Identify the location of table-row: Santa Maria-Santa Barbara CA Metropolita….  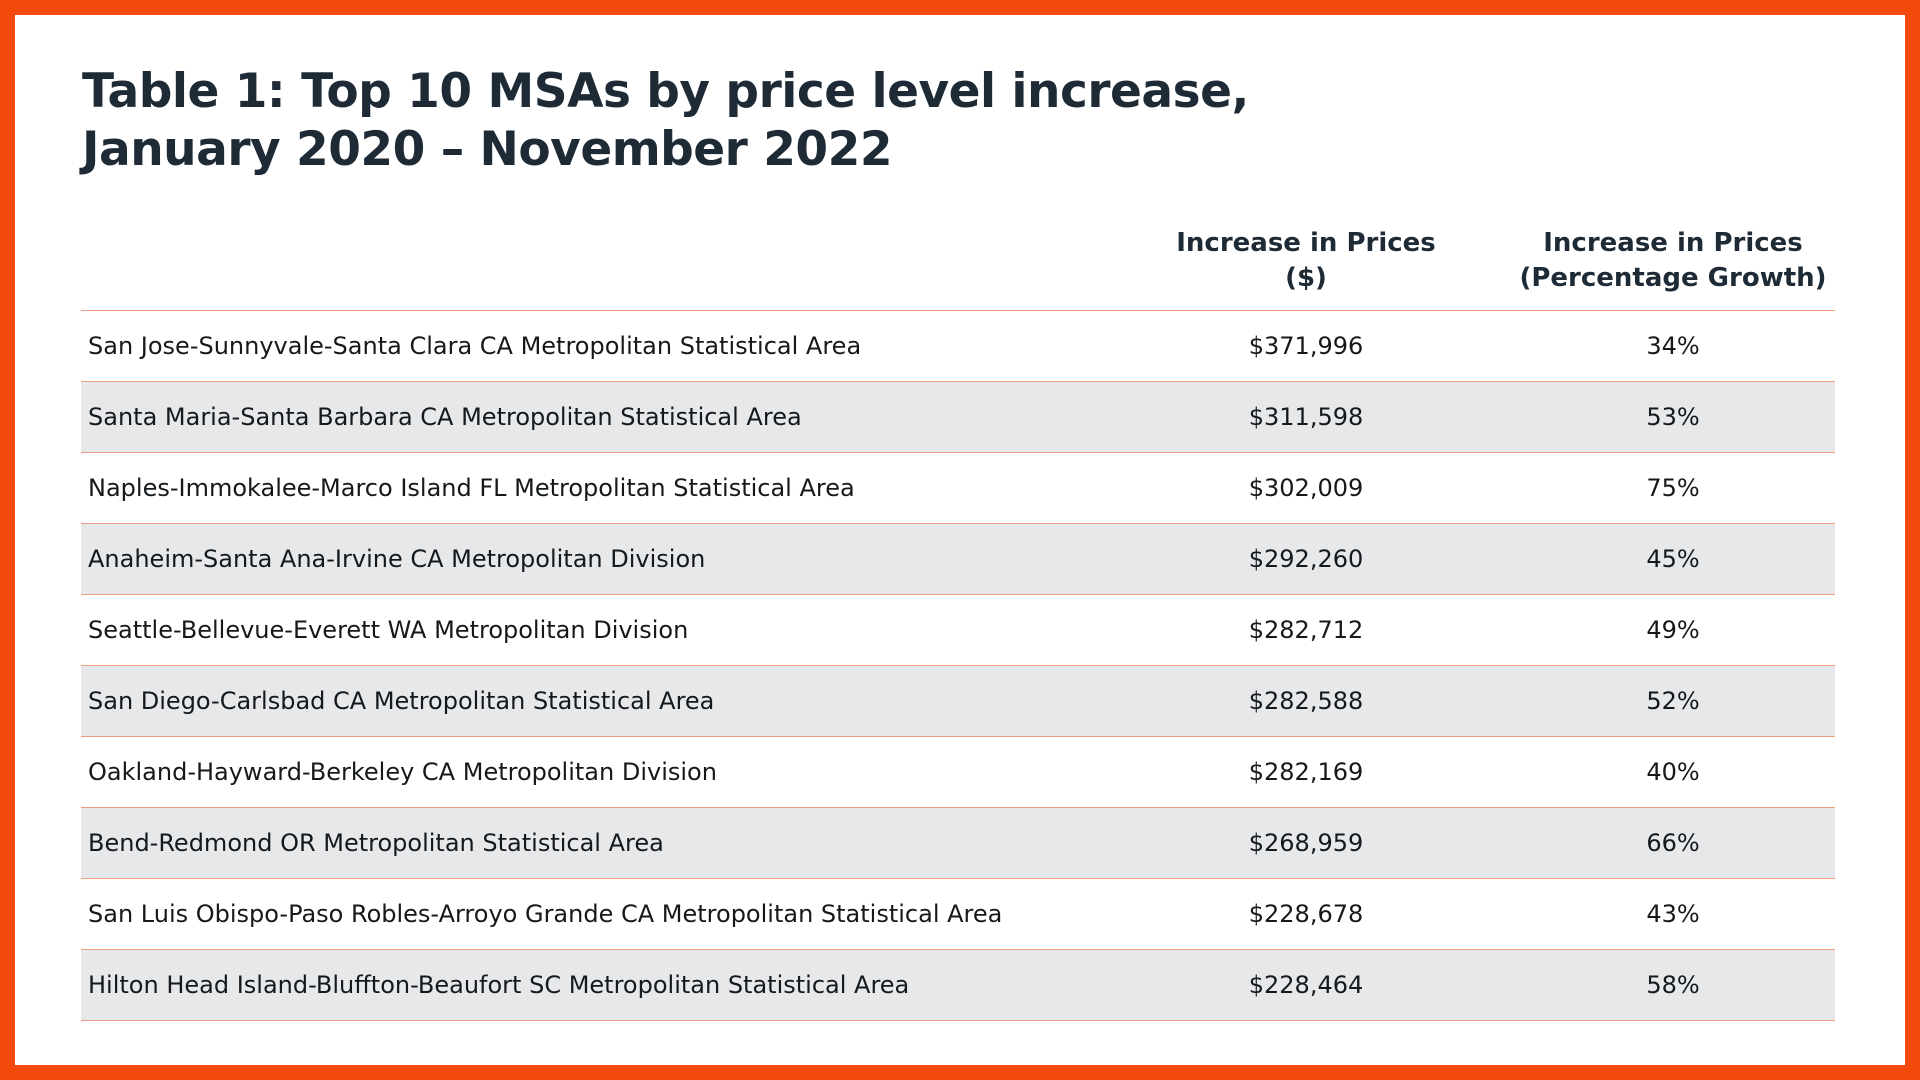
(958, 417).